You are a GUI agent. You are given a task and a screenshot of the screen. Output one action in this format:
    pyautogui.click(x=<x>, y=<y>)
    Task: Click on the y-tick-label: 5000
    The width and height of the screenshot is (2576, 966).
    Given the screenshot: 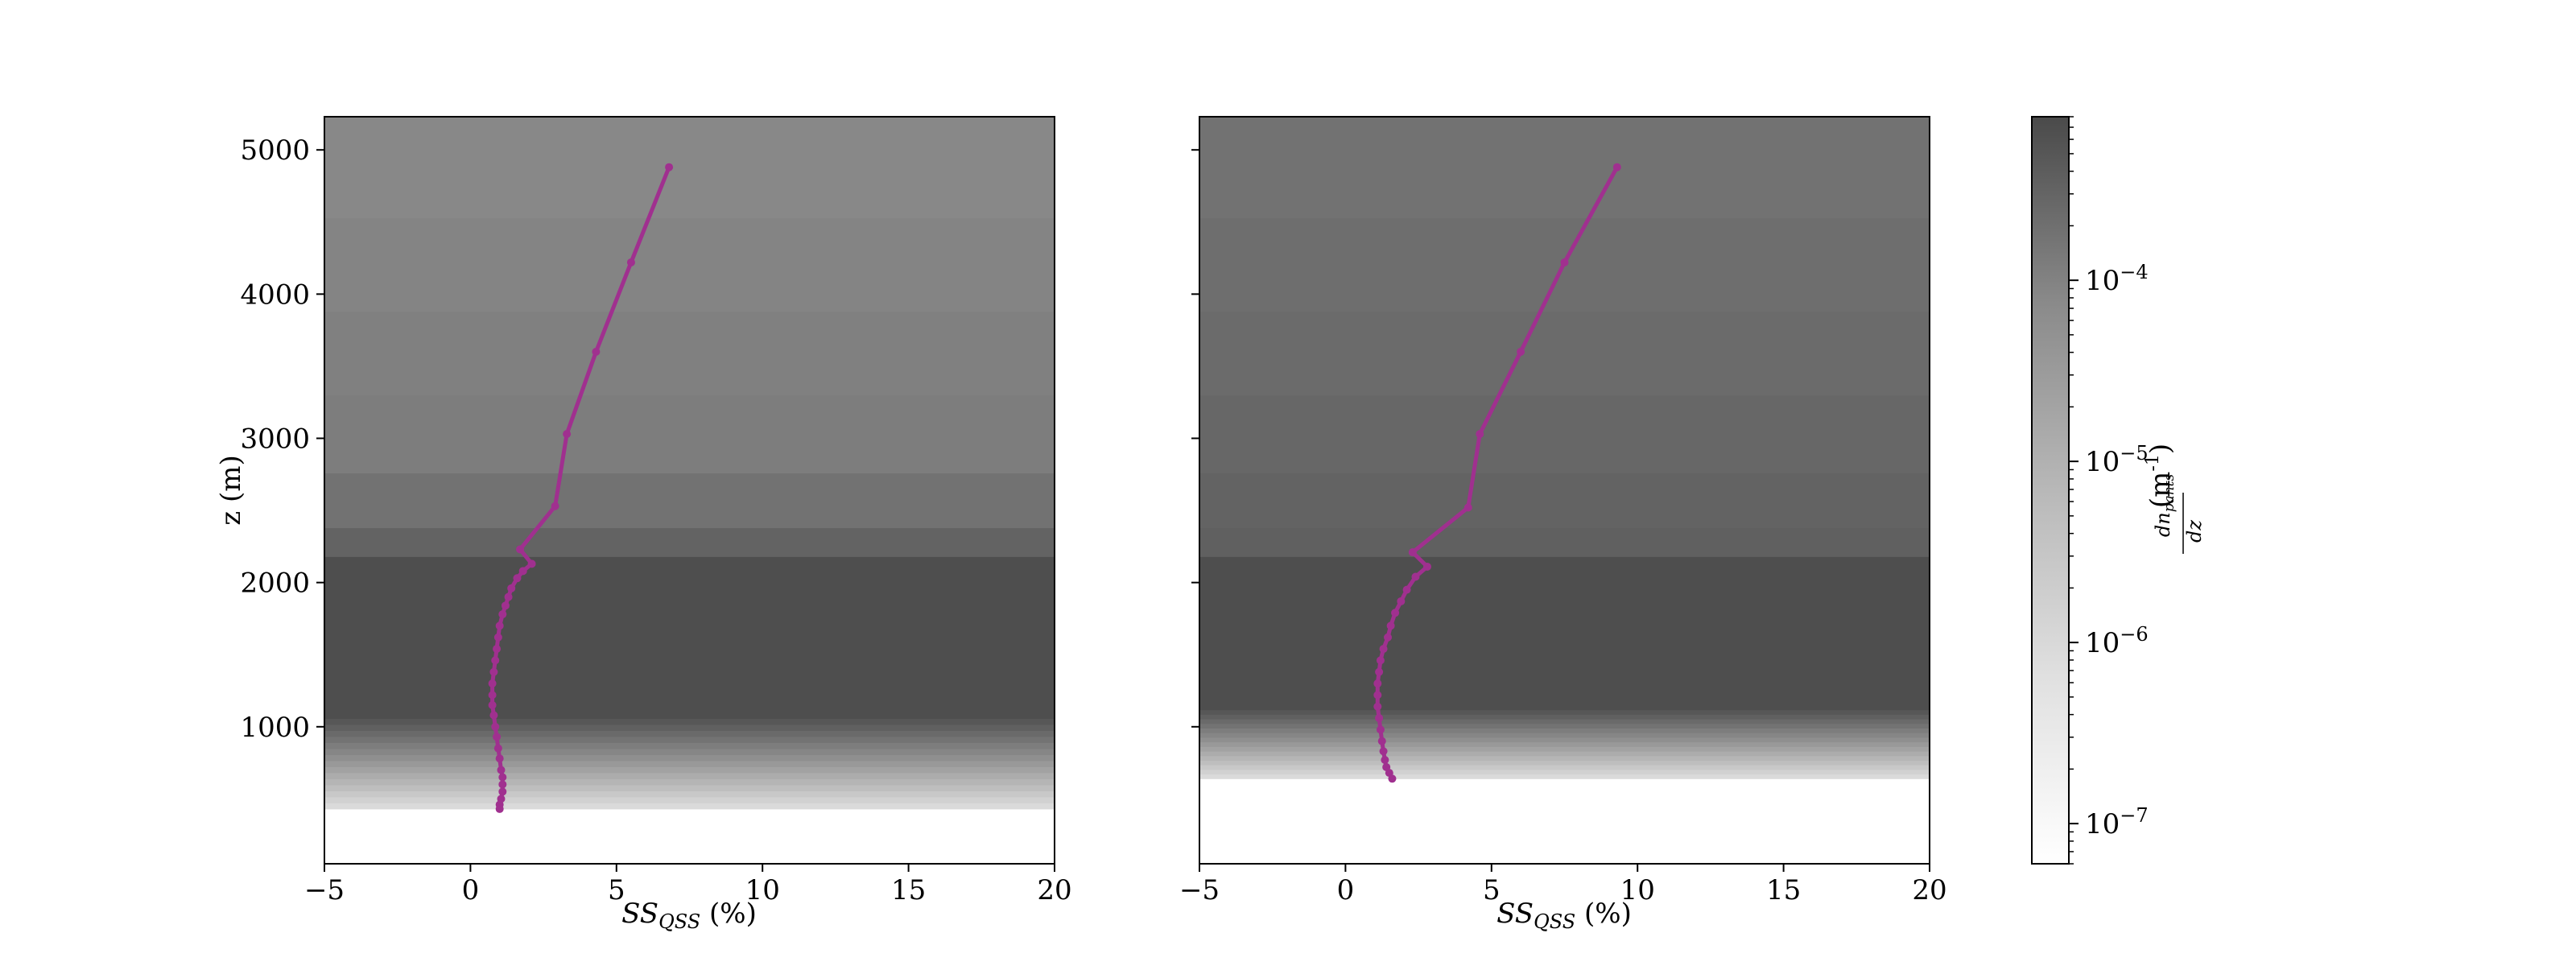 What is the action you would take?
    pyautogui.click(x=275, y=150)
    